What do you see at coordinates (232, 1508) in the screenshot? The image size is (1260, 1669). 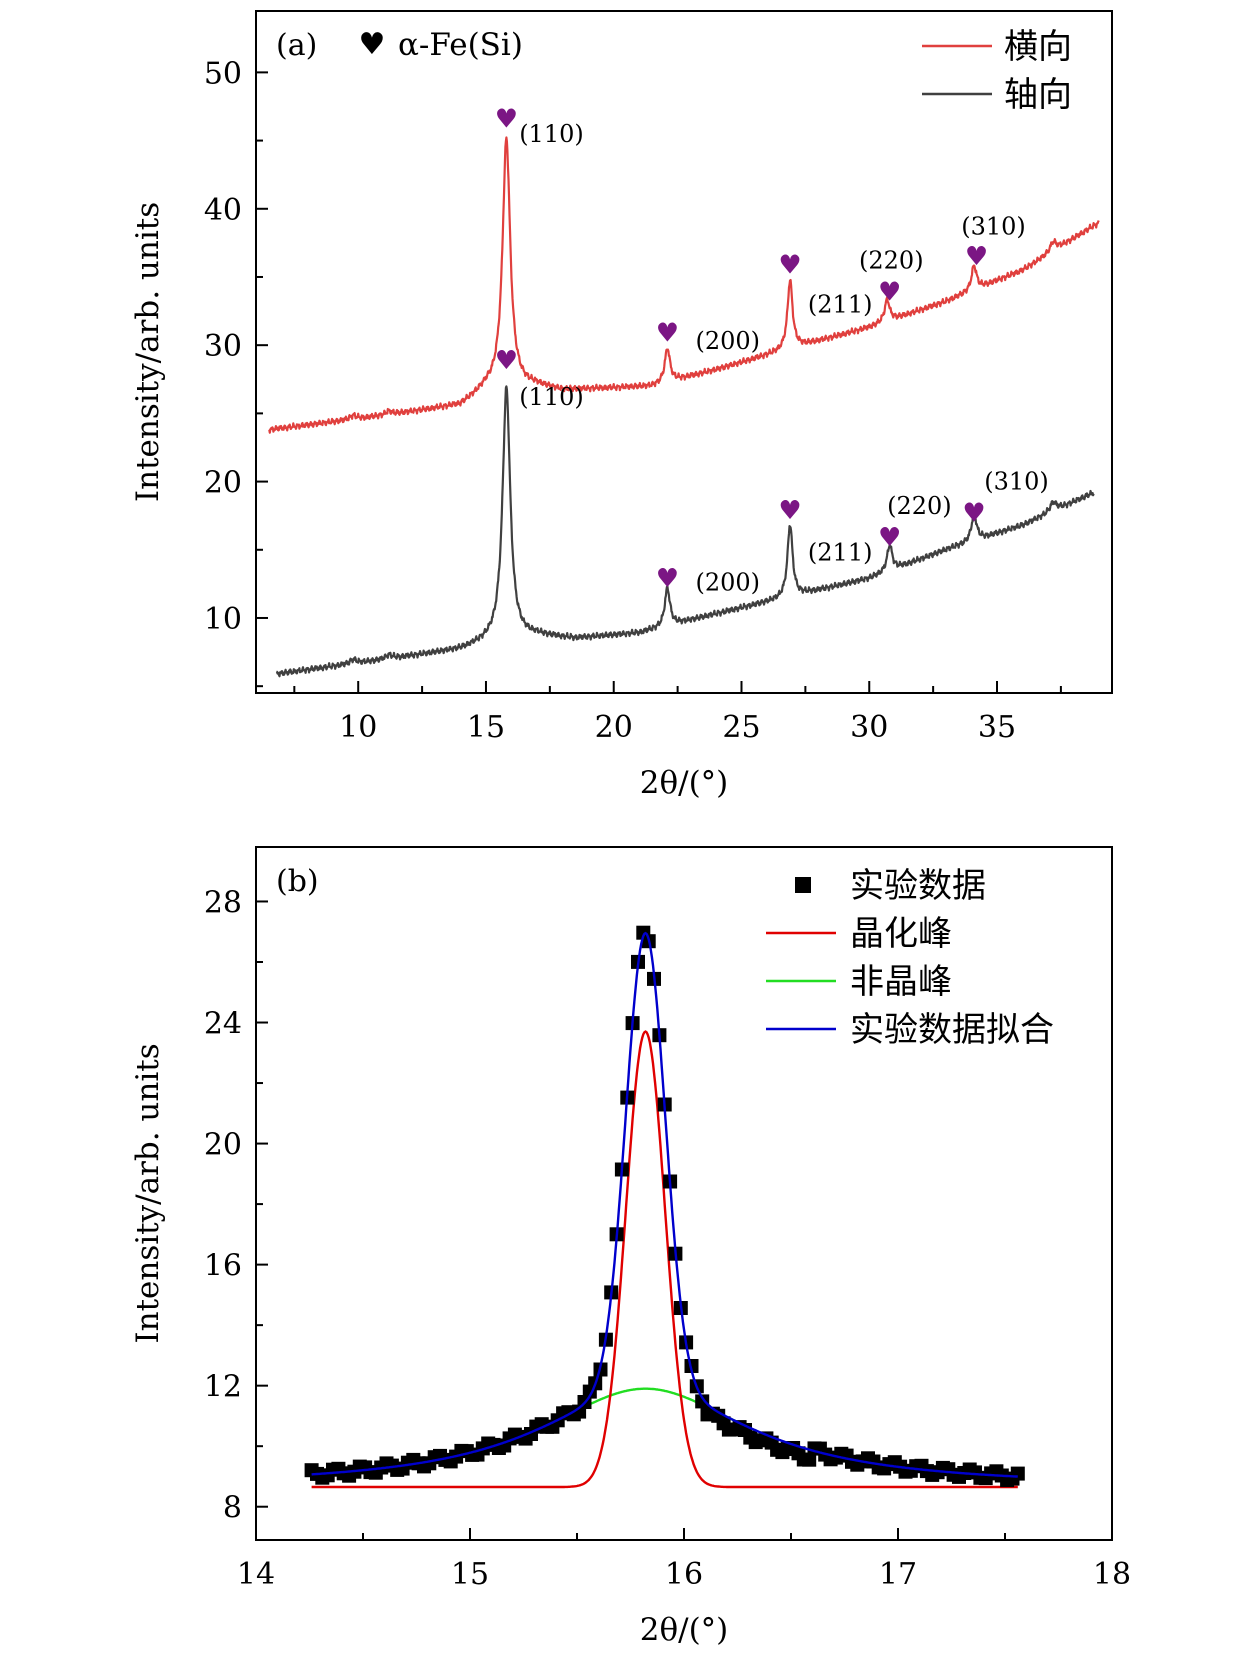 I see `panel-b-y-tick-label: 8` at bounding box center [232, 1508].